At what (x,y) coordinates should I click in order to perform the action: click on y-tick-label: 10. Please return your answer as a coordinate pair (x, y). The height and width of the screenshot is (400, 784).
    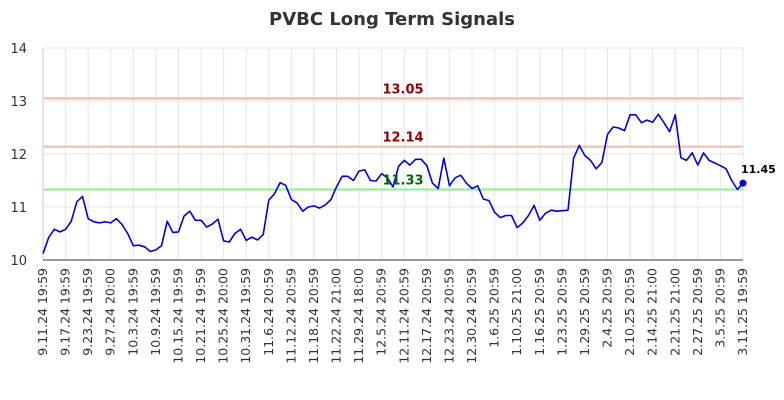
    Looking at the image, I should click on (18, 261).